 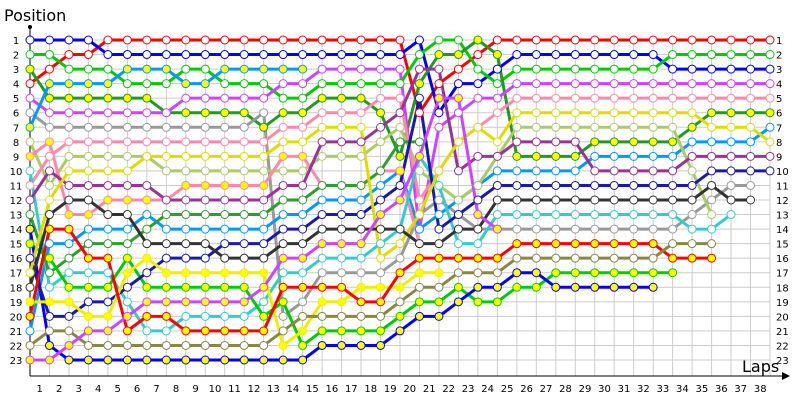 I want to click on x-tick-label: 16, so click(x=331, y=389).